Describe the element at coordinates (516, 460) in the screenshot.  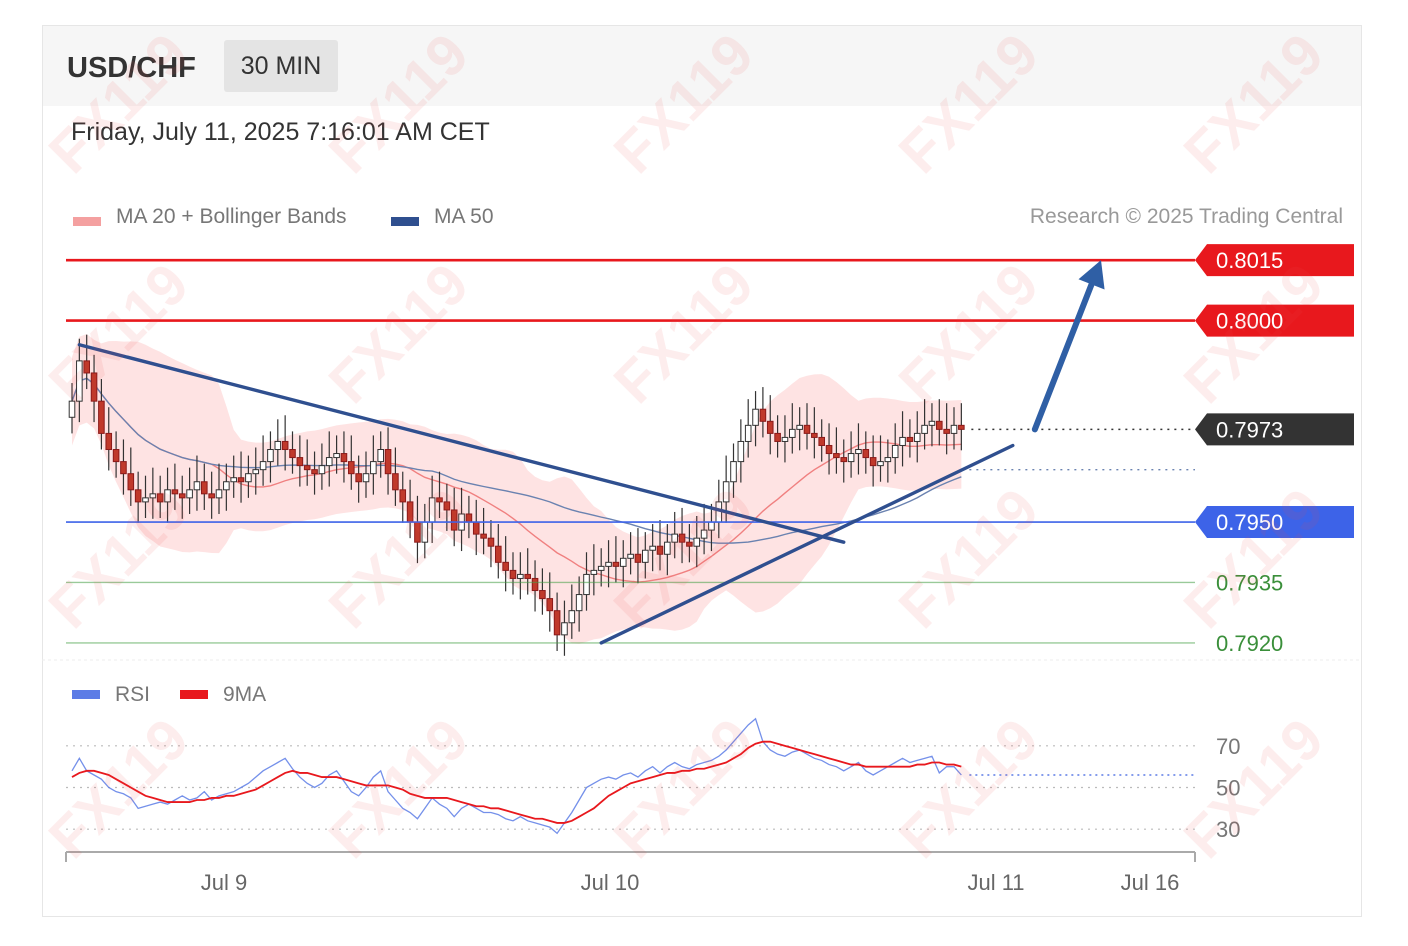
I see `ma50-line` at that location.